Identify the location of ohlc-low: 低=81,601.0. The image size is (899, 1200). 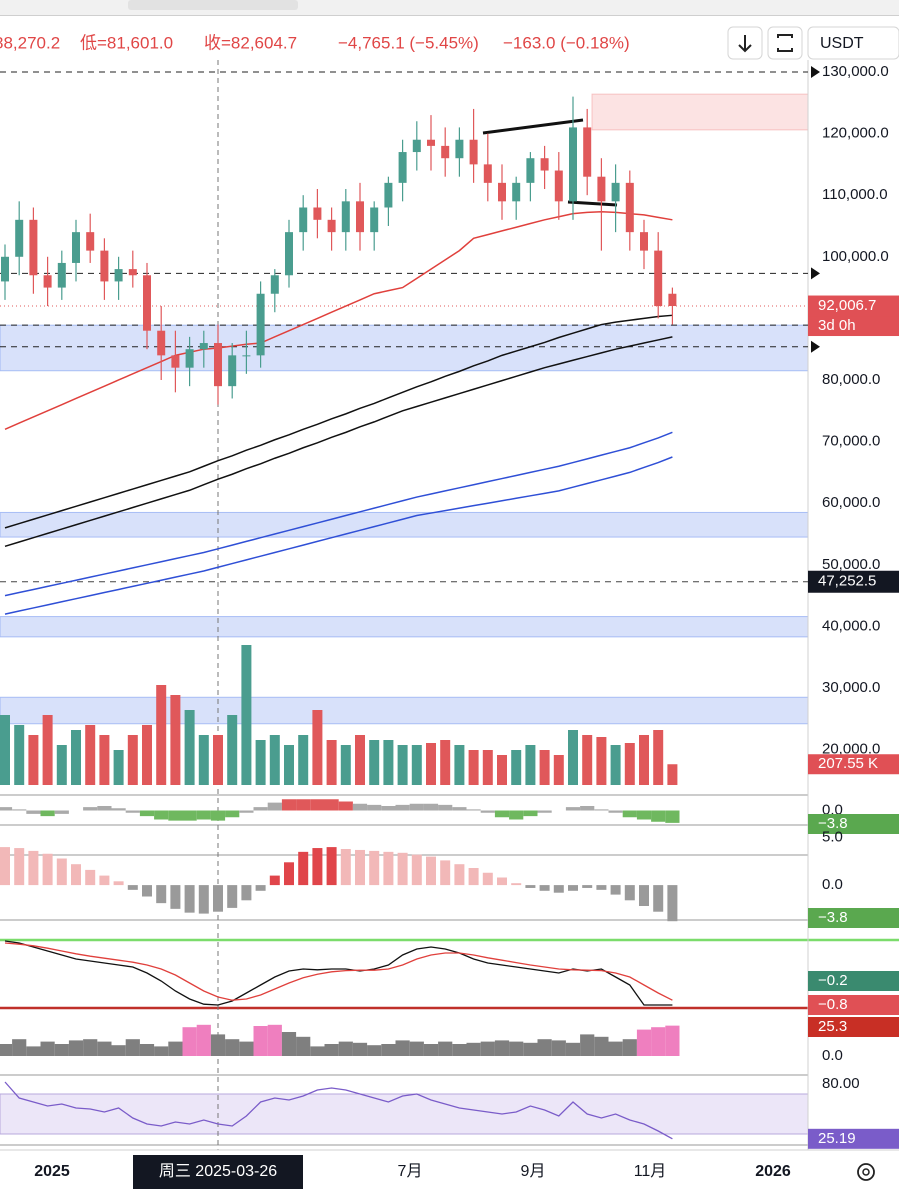
(126, 42).